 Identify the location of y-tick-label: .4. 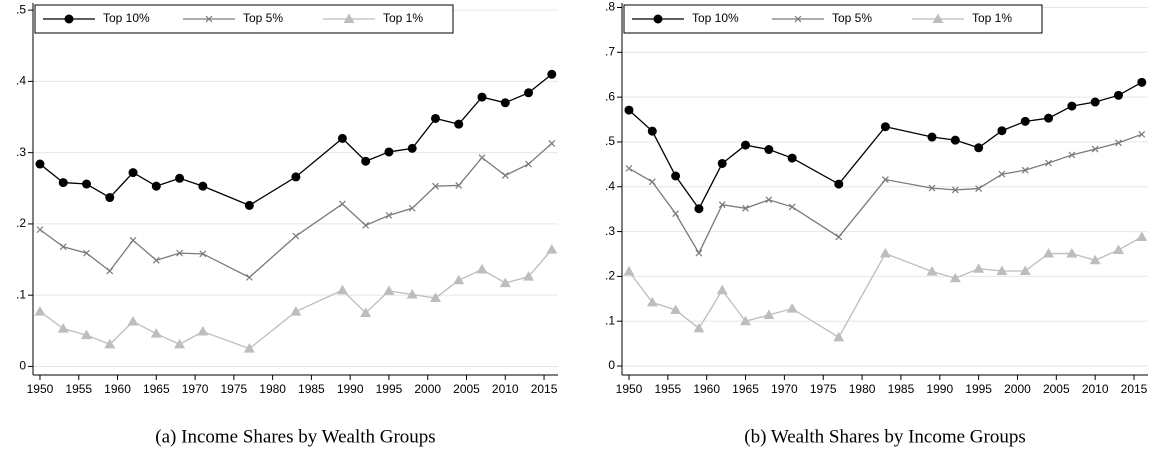
(610, 186).